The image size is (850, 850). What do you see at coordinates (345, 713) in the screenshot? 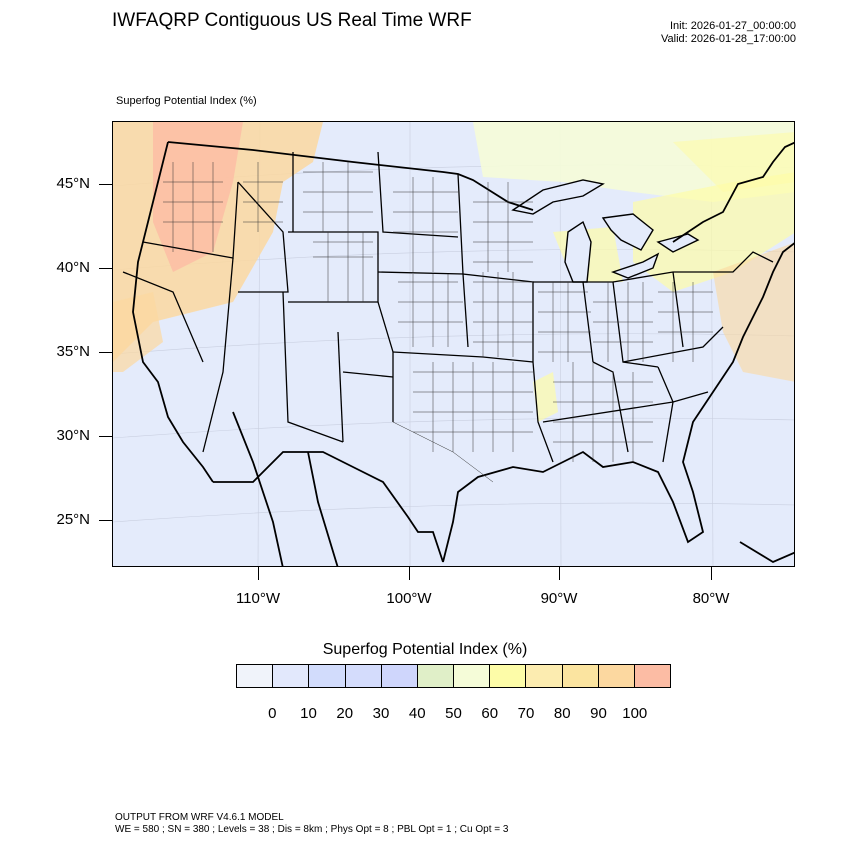
I see `colorbar-tick-label: 20` at bounding box center [345, 713].